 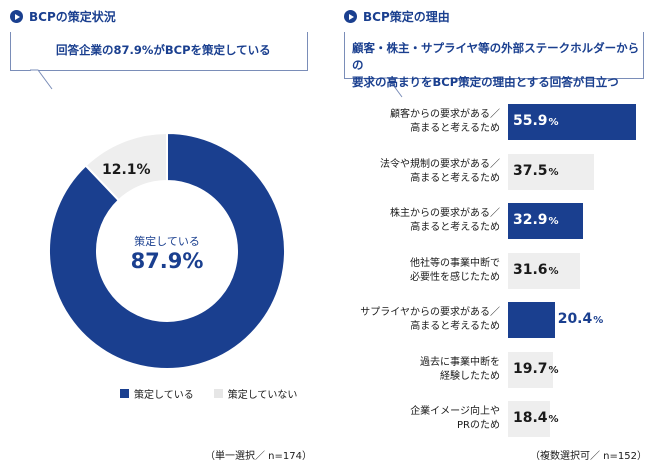 What do you see at coordinates (460, 362) in the screenshot?
I see `bar-category-label-line: 過去に事業中断を` at bounding box center [460, 362].